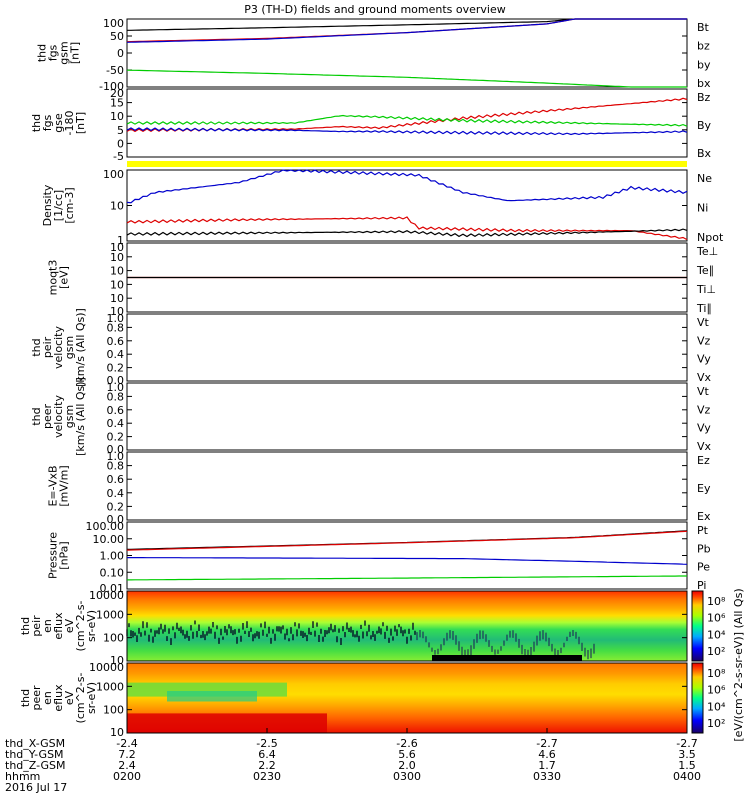 The height and width of the screenshot is (800, 750). Describe the element at coordinates (110, 686) in the screenshot. I see `y-tick-label: 1000` at that location.